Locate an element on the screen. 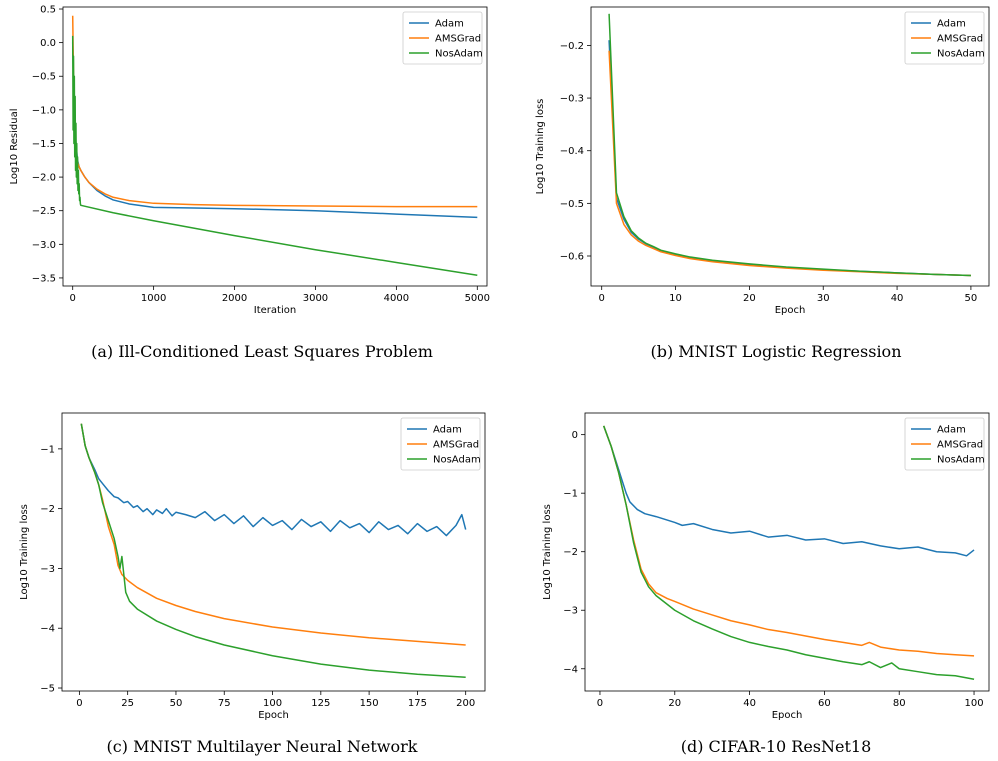 The width and height of the screenshot is (998, 761). y-tick-label: −2.5 is located at coordinates (44, 211).